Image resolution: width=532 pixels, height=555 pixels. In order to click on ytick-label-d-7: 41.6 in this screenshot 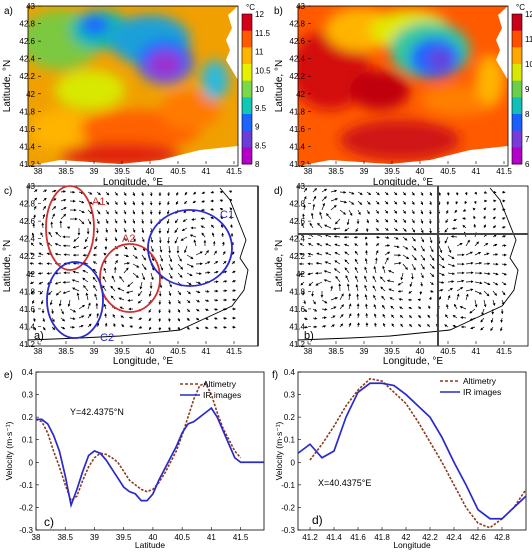, I will do `click(297, 309)`.